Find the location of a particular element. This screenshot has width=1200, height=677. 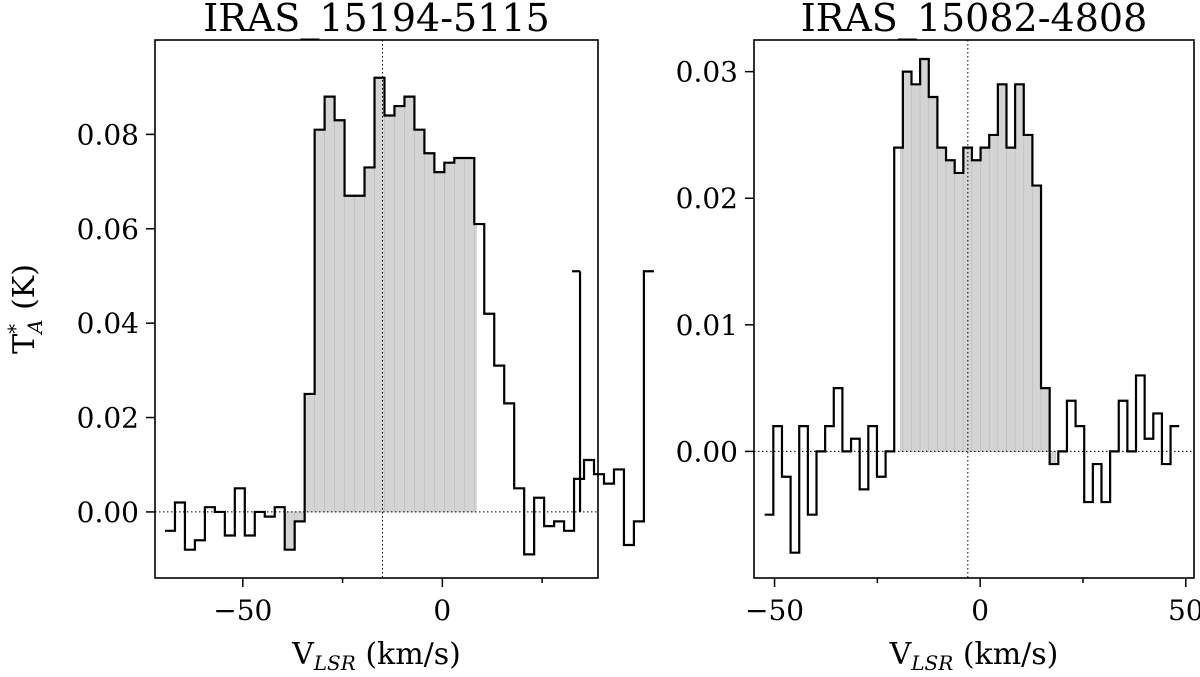

chart-title: IRAS_15082-4808 is located at coordinates (974, 20).